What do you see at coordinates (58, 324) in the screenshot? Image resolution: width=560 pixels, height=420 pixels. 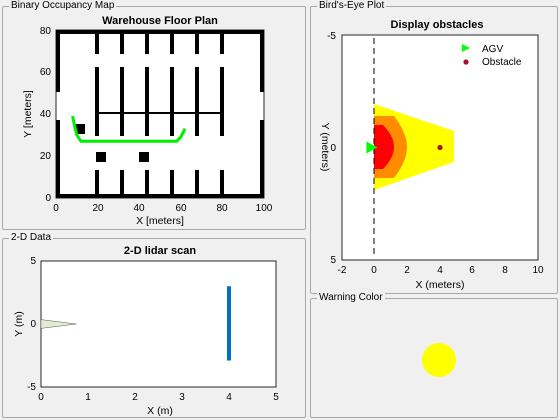 I see `lidar-cone` at bounding box center [58, 324].